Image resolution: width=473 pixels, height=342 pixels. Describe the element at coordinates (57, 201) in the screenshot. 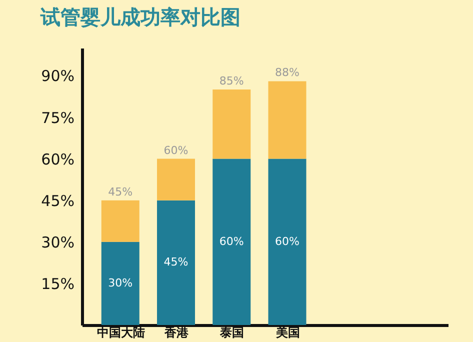

I see `y-tick-label: 45%` at that location.